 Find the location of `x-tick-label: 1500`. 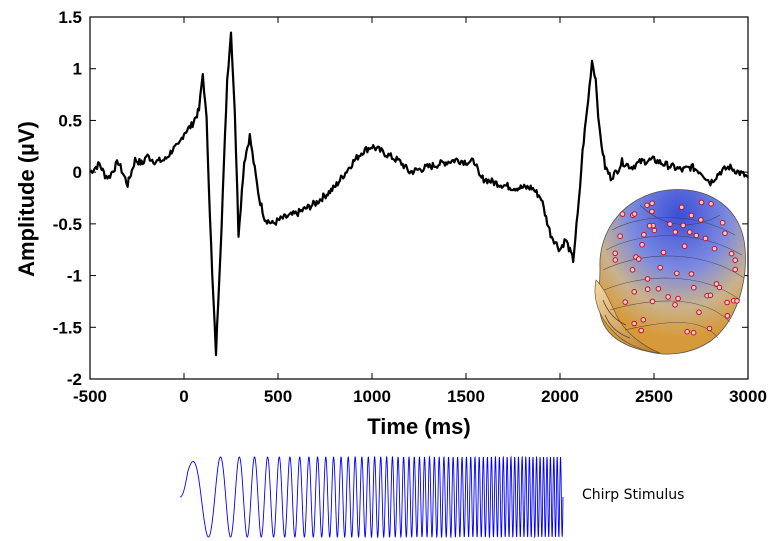

x-tick-label: 1500 is located at coordinates (466, 396).